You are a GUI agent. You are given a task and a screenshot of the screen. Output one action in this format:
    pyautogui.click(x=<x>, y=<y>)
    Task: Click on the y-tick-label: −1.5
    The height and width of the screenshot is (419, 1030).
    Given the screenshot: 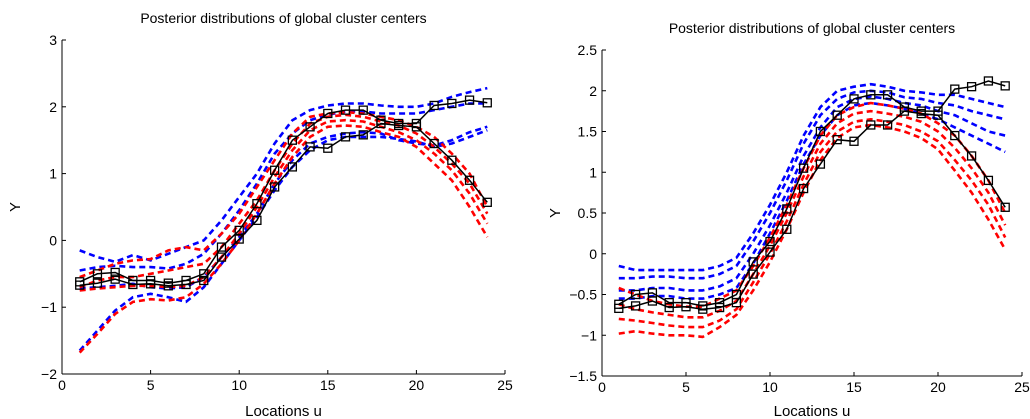 What is the action you would take?
    pyautogui.click(x=583, y=376)
    